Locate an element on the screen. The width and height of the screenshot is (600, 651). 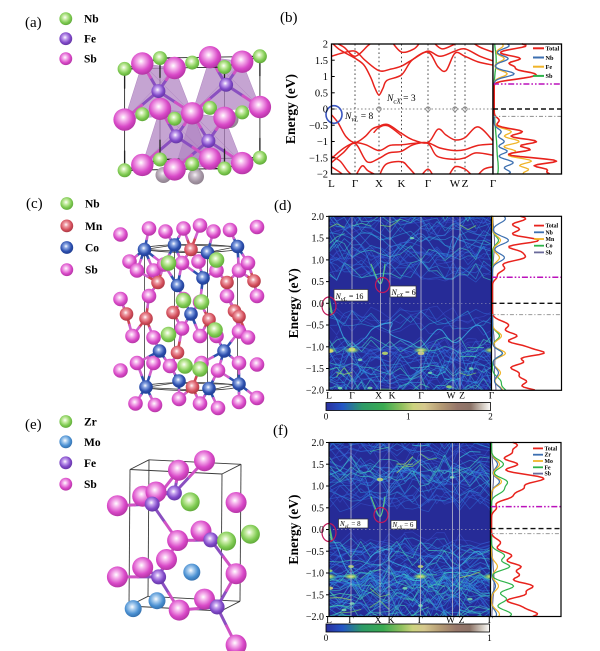
svg-text: NcX = 3 is located at coordinates (401, 100).